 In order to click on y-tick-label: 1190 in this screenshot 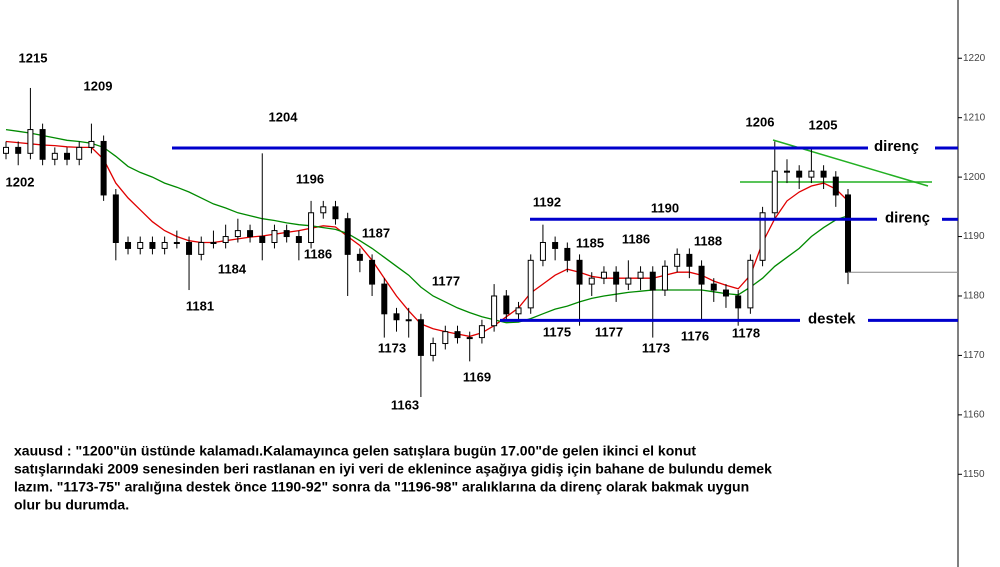, I will do `click(974, 236)`.